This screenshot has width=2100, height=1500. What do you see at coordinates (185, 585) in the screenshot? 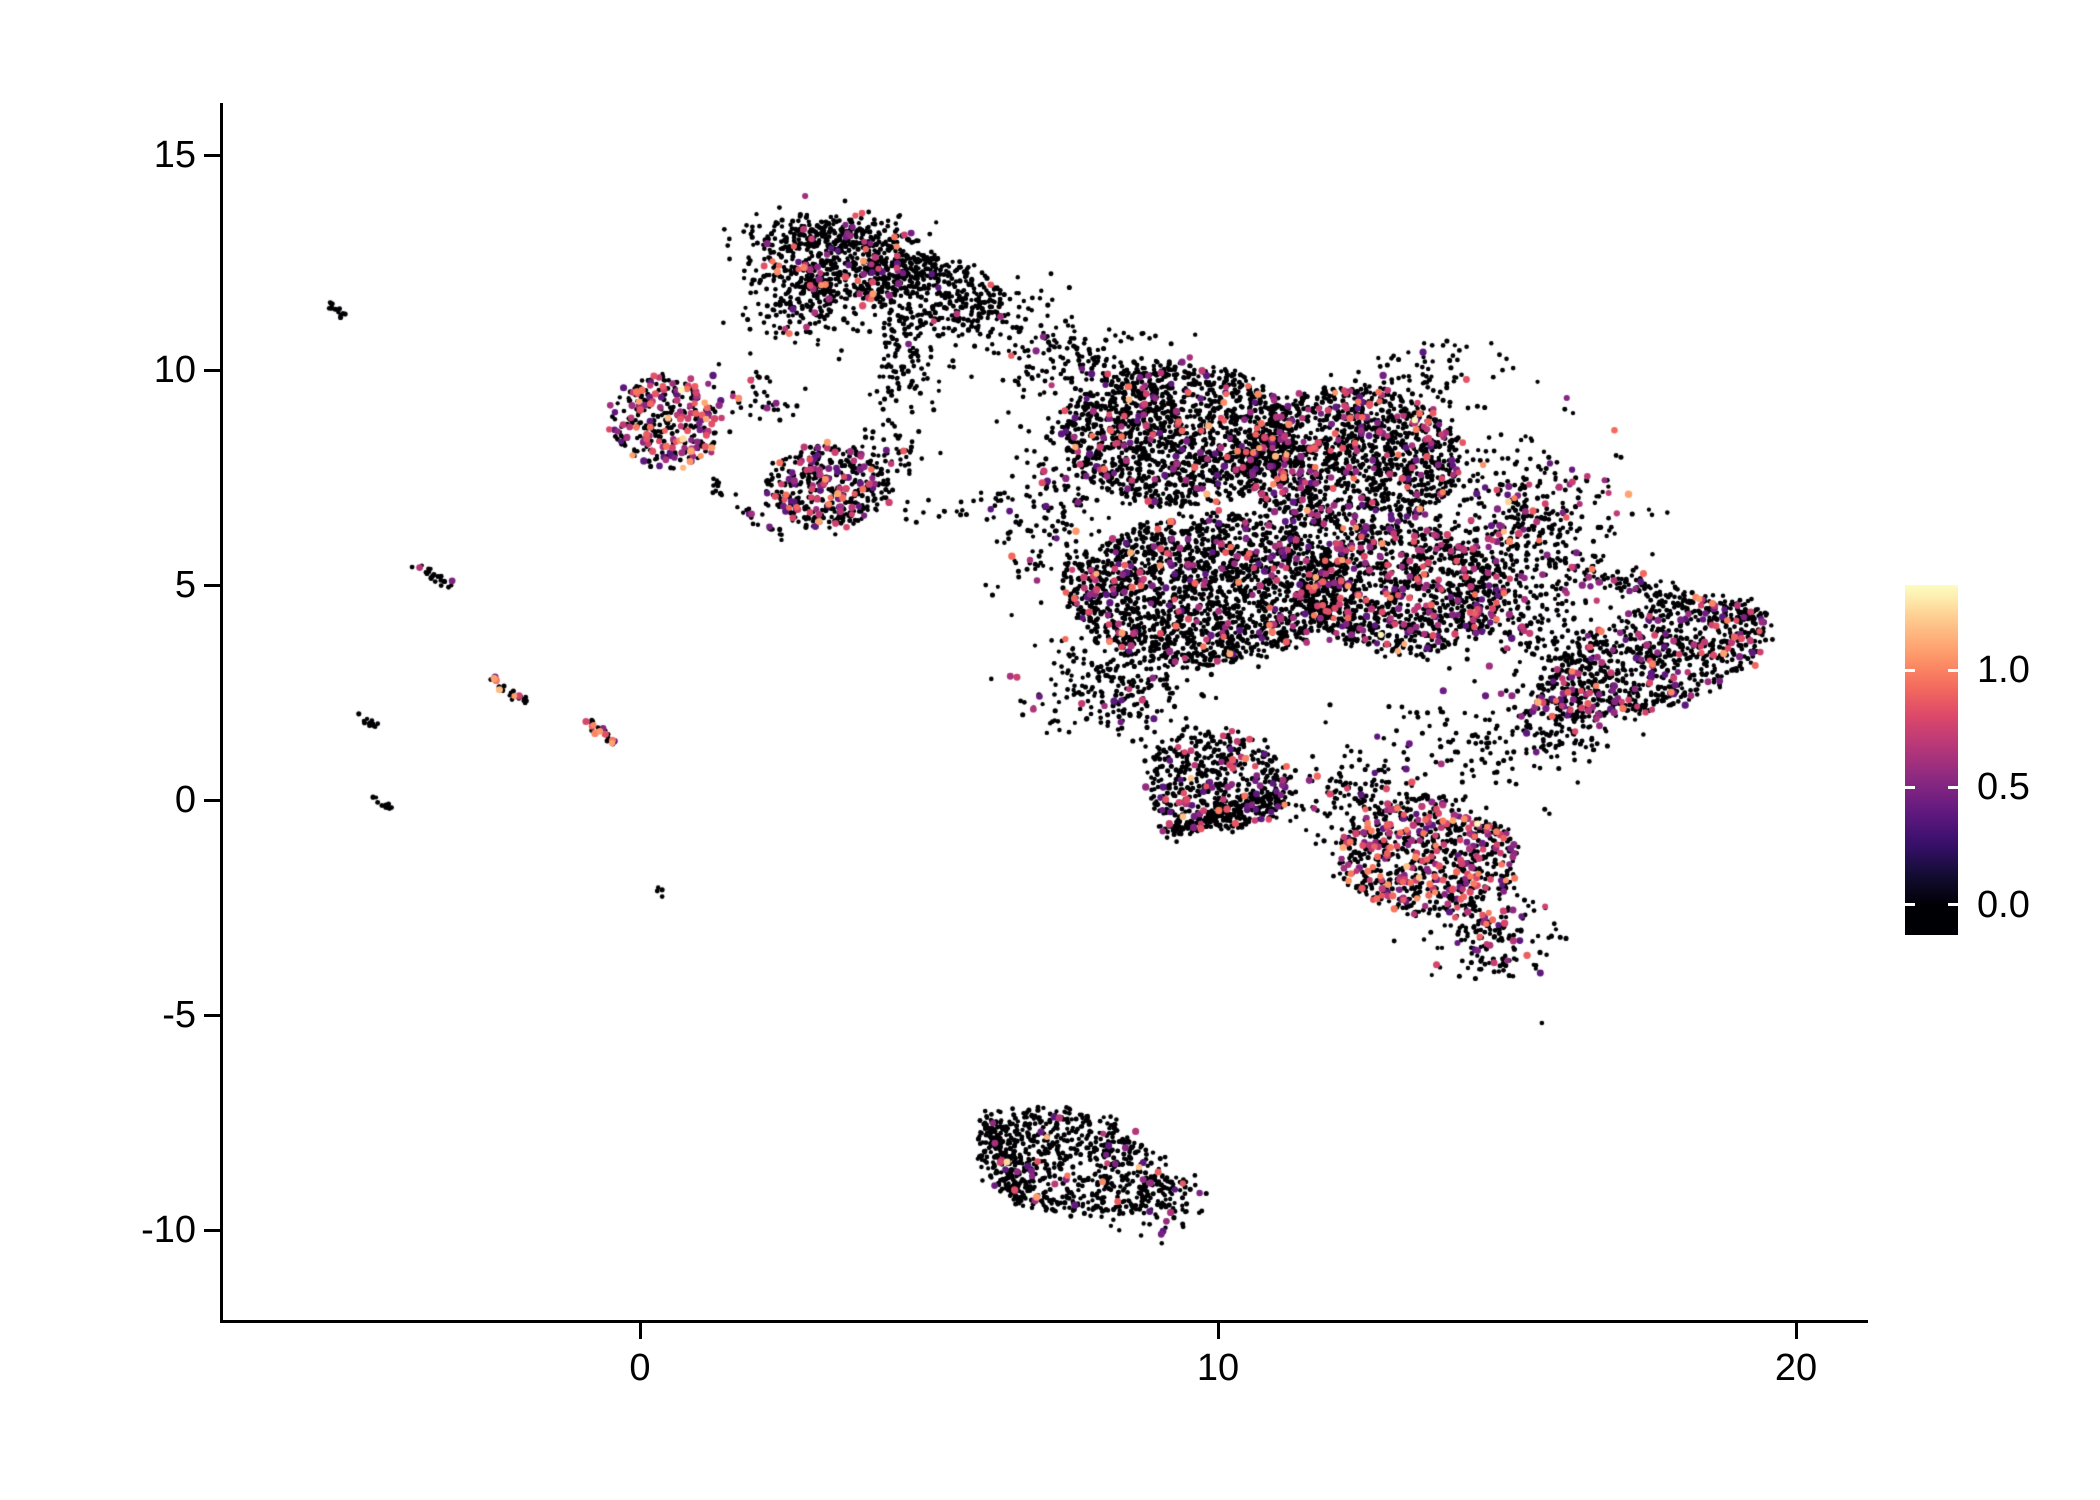
I see `y-tick-label: 5` at bounding box center [185, 585].